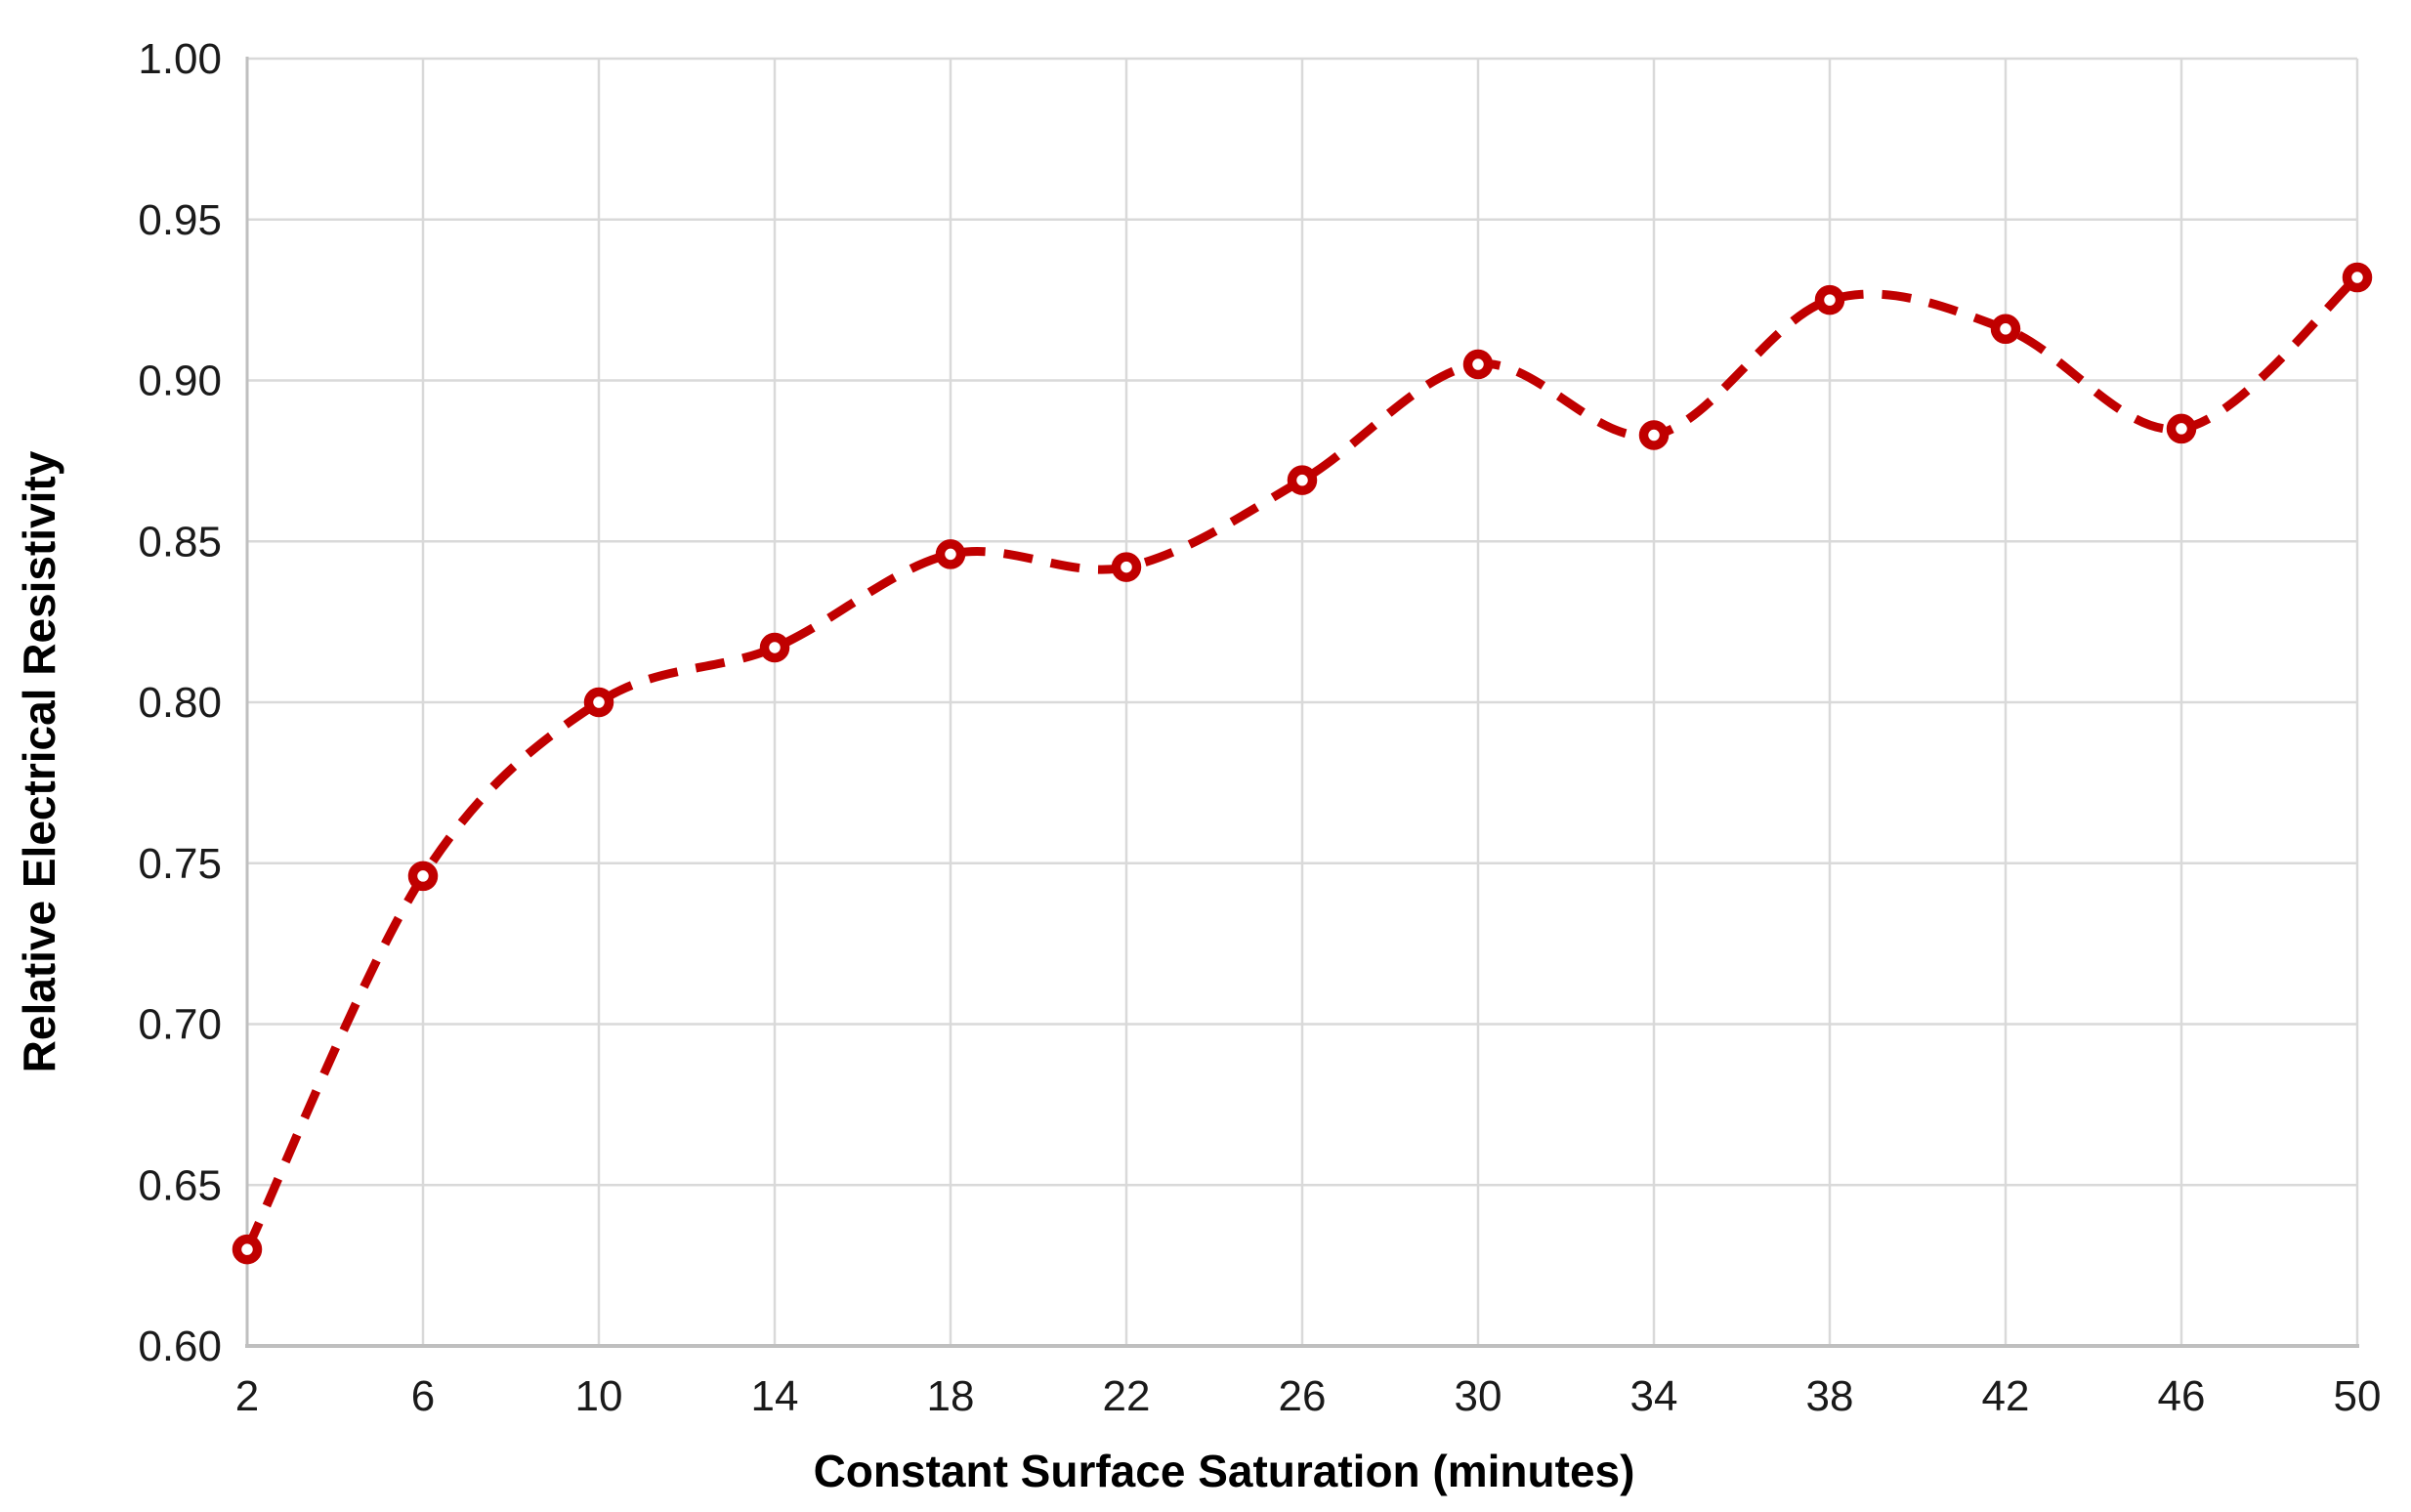 This screenshot has width=2411, height=1512. I want to click on y-tick-label: 1.00, so click(180, 59).